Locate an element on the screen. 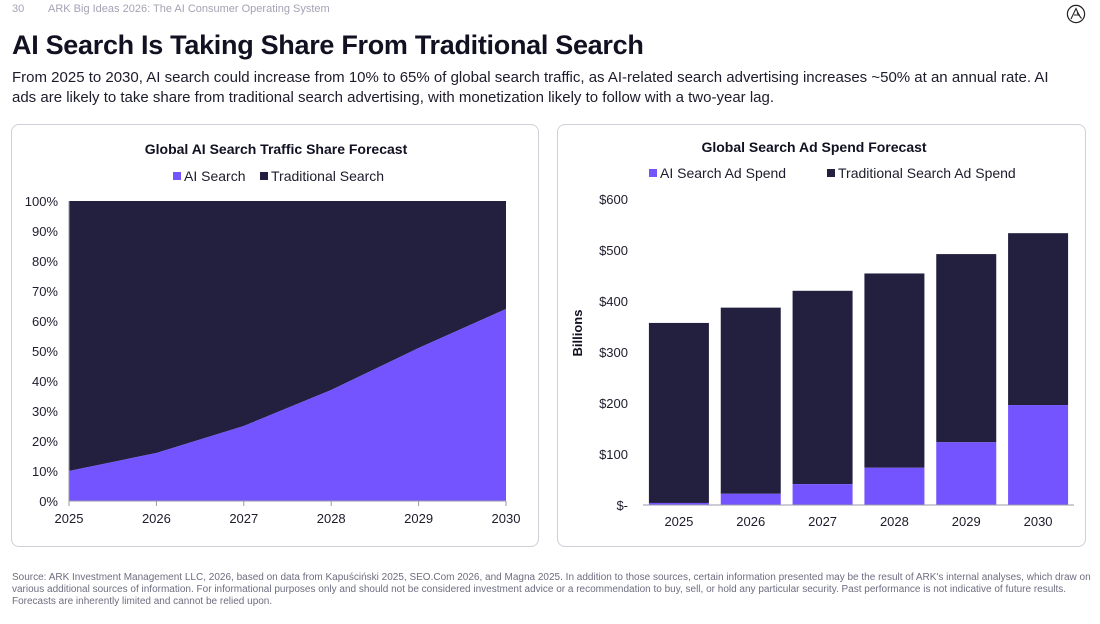 The width and height of the screenshot is (1100, 624). y-tick-label: $400 is located at coordinates (613, 301).